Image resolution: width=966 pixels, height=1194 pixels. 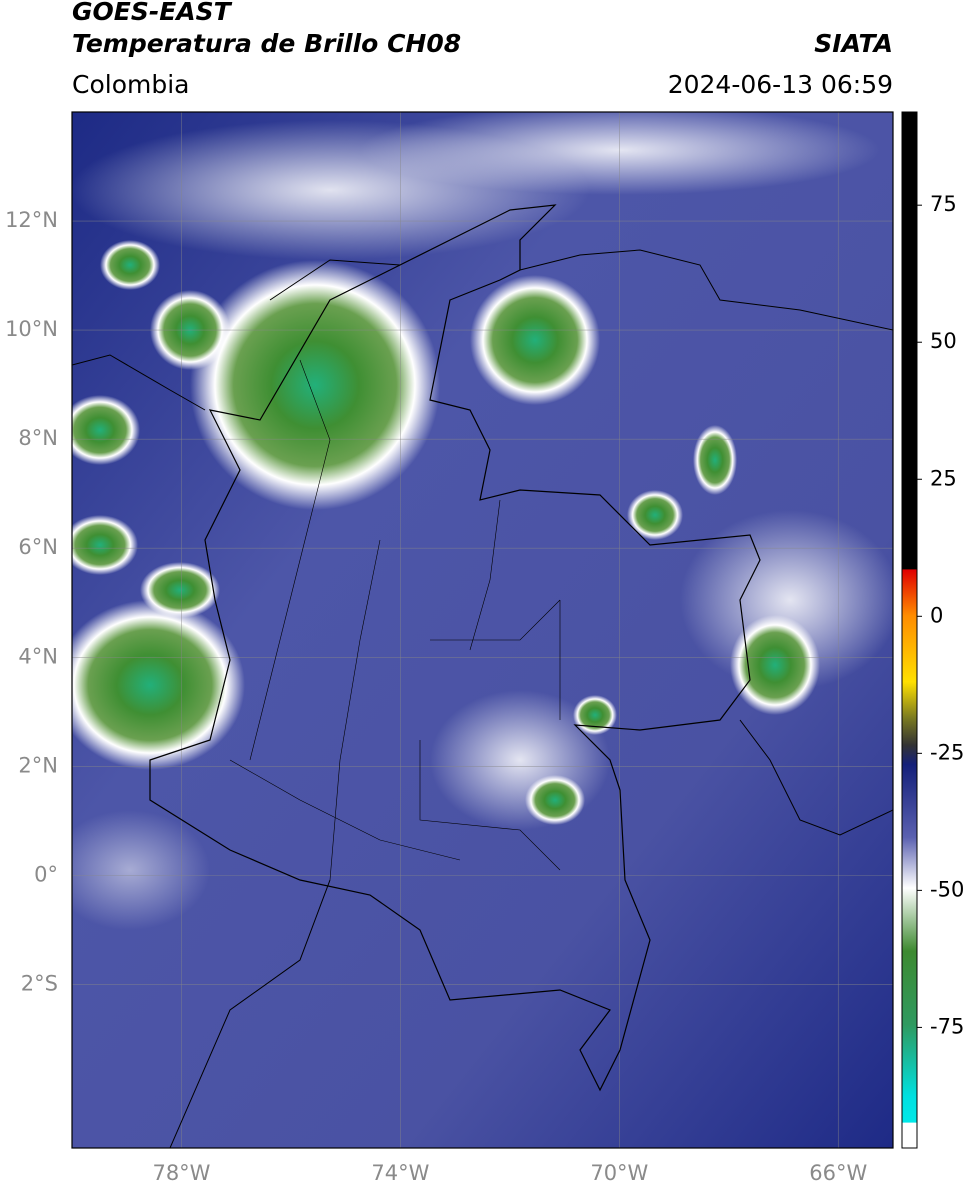 What do you see at coordinates (38, 547) in the screenshot?
I see `lat-label: 6°N` at bounding box center [38, 547].